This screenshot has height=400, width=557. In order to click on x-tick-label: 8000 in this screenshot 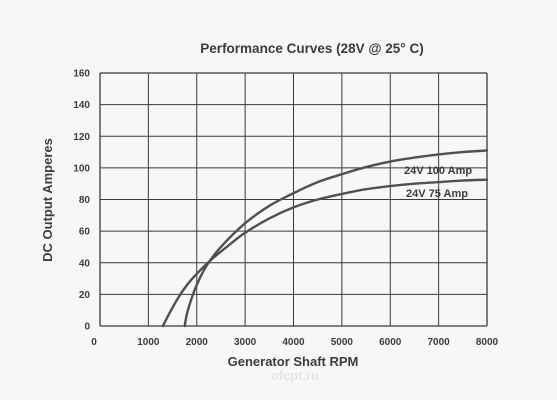, I will do `click(487, 342)`.